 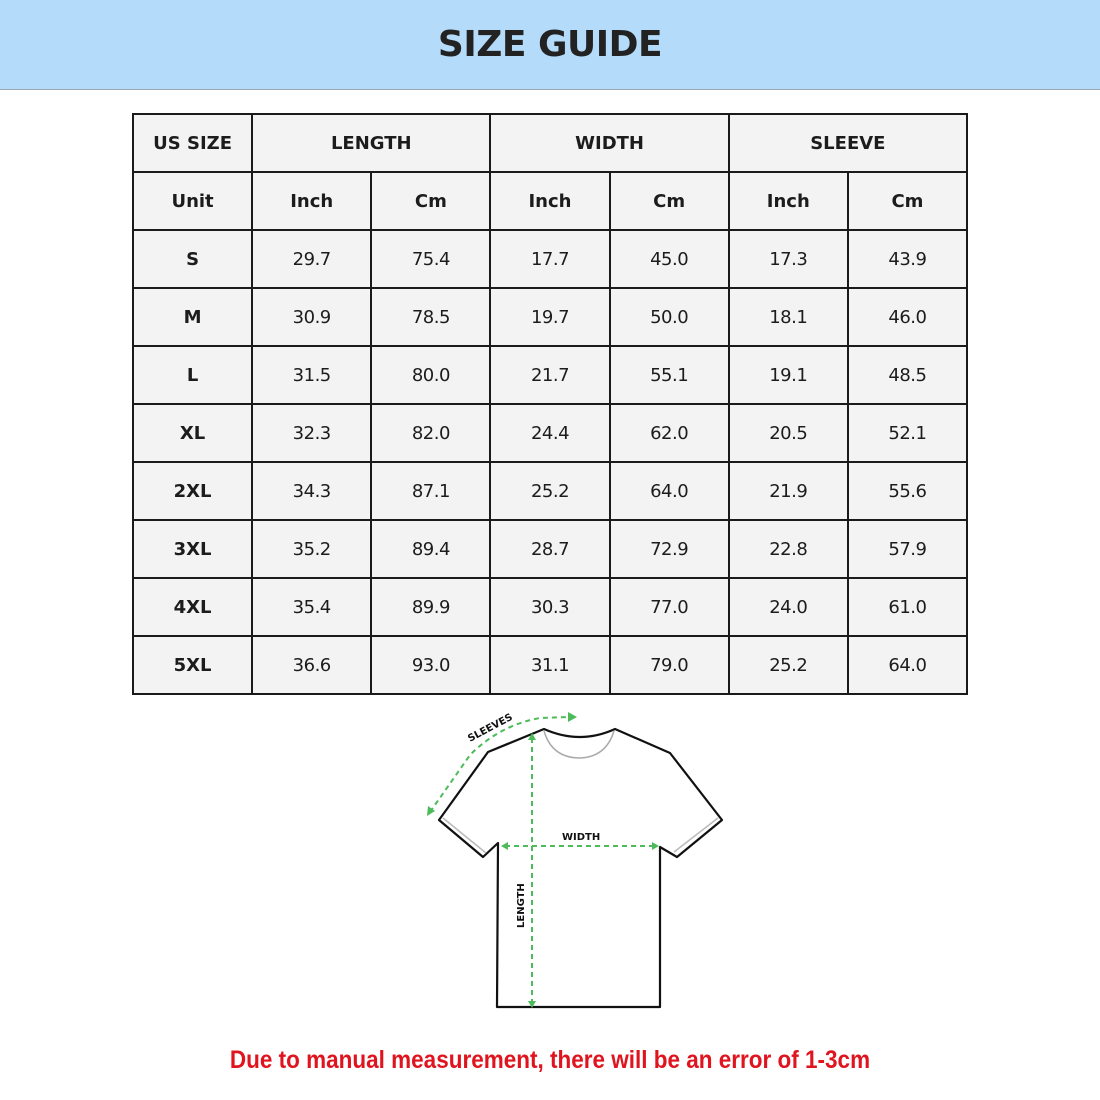 I want to click on size-label: XL, so click(x=192, y=433).